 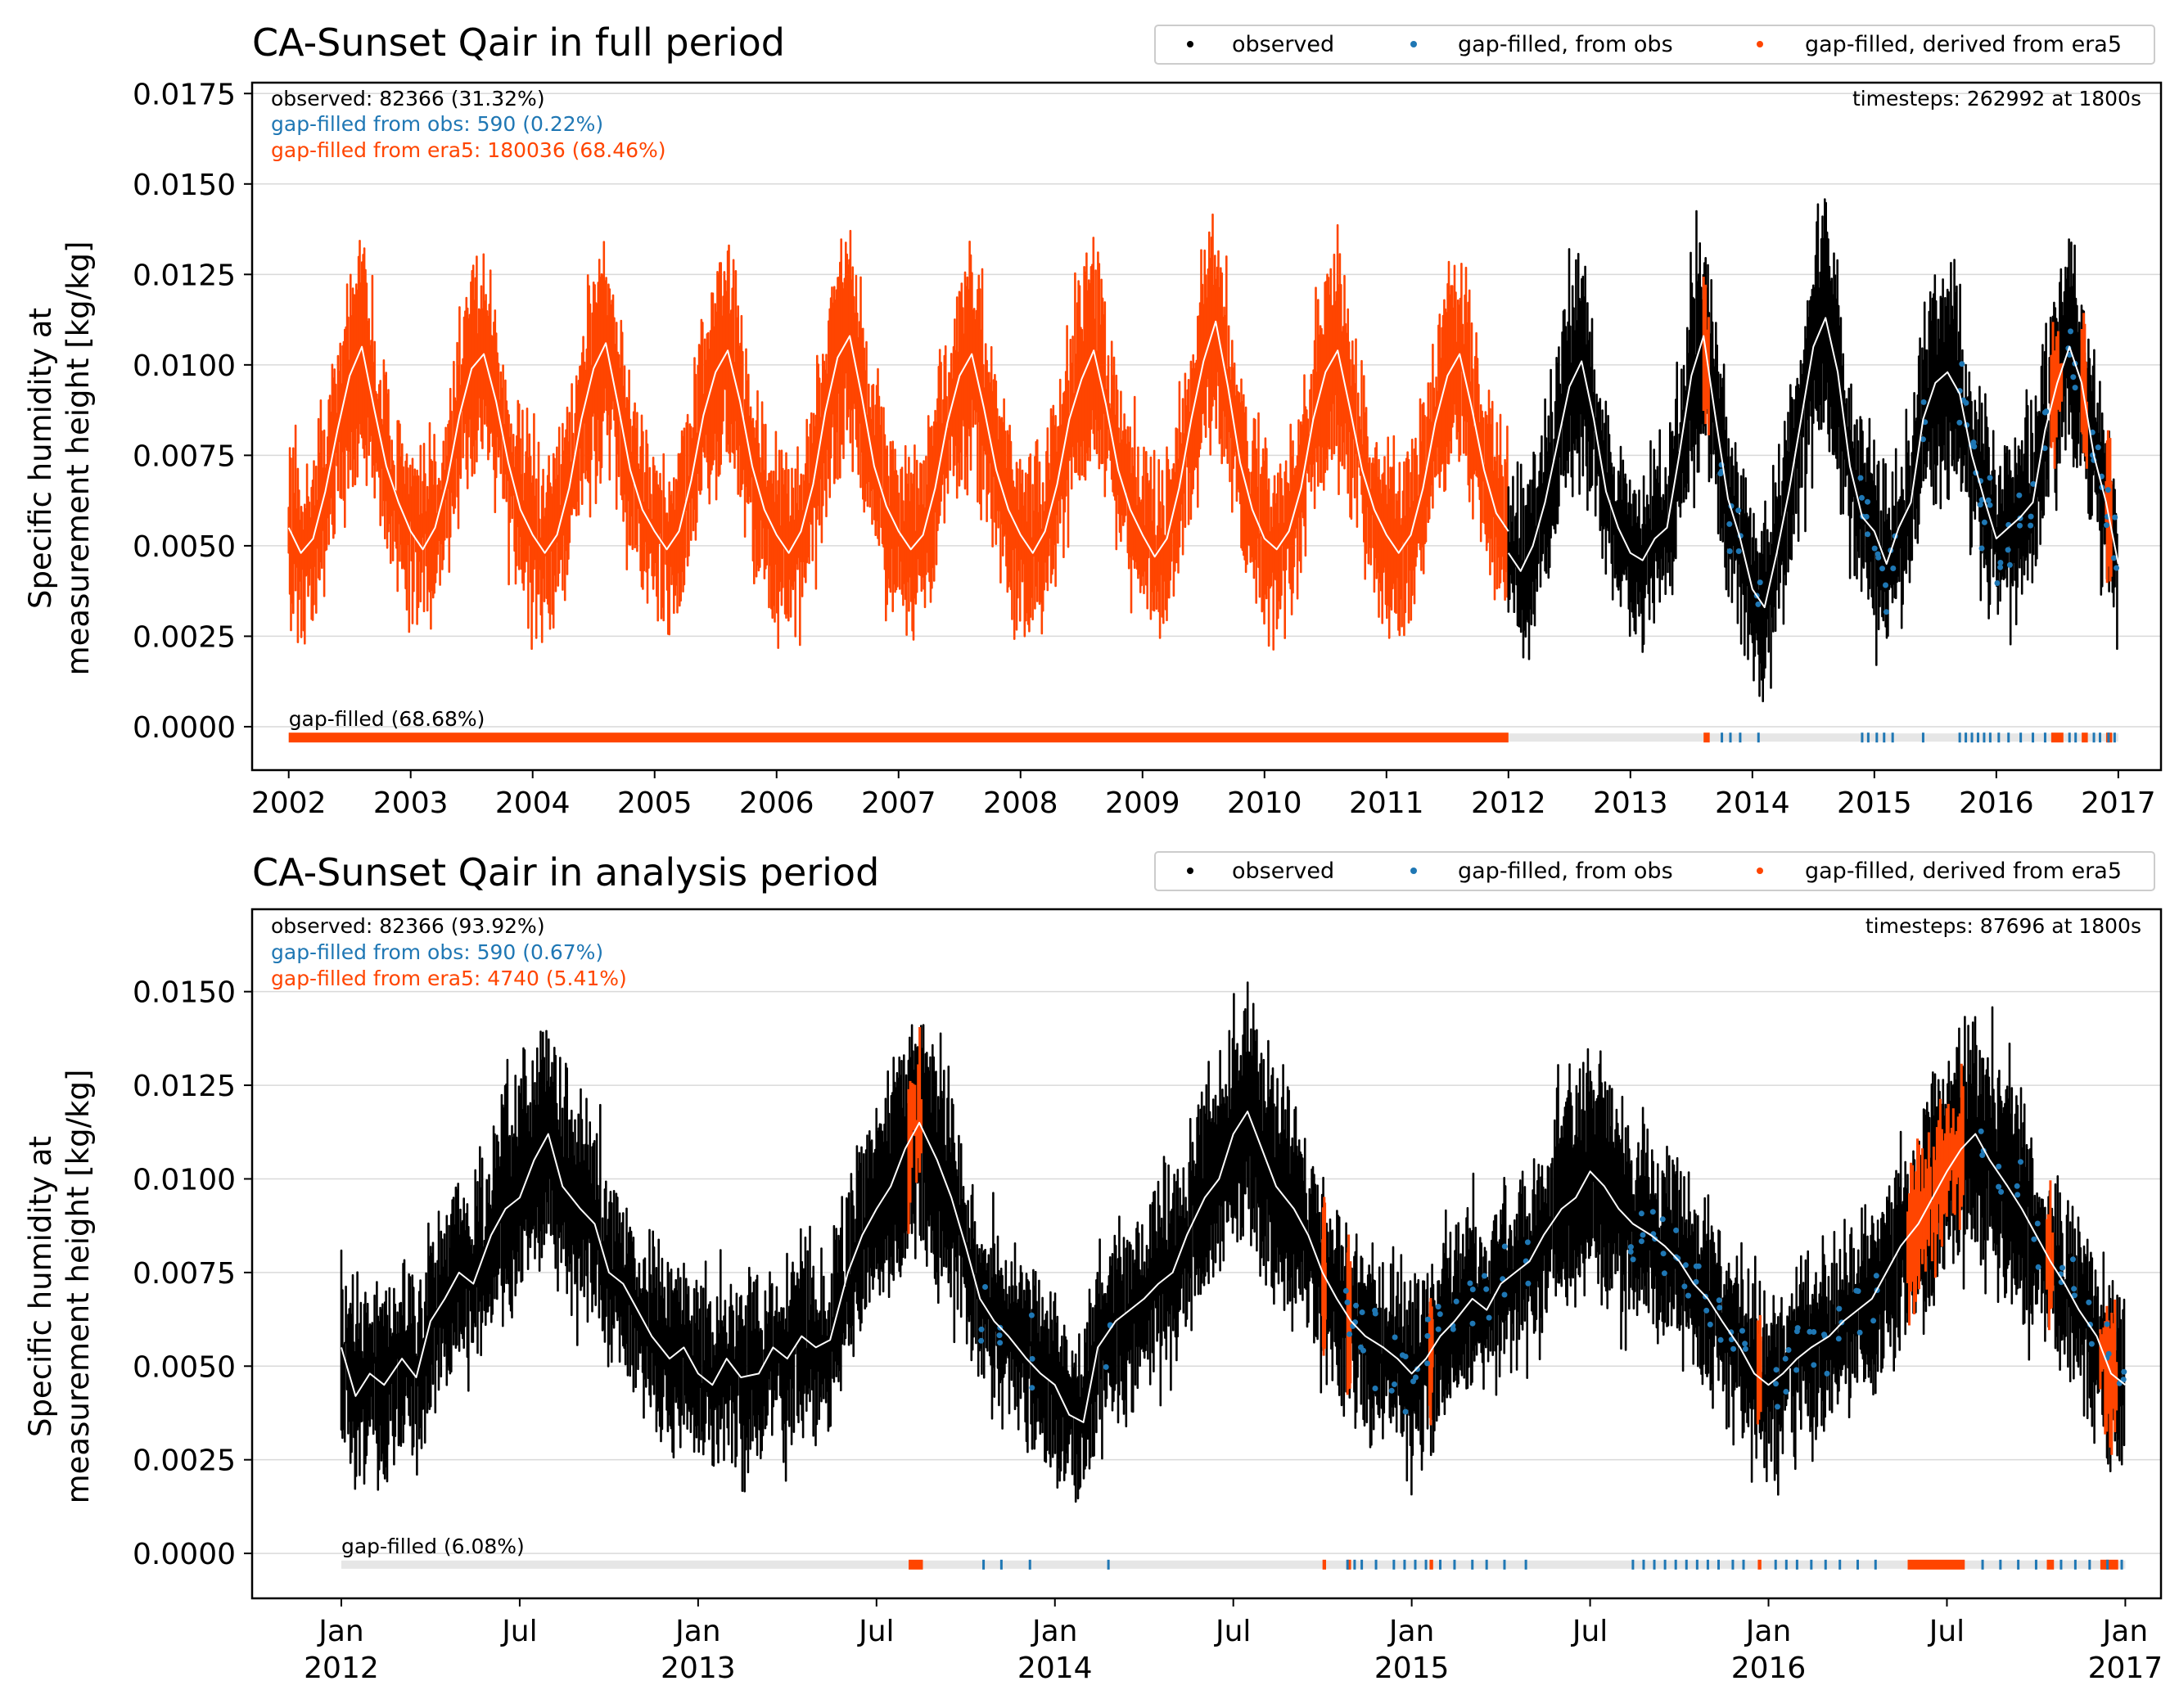 What do you see at coordinates (184, 1087) in the screenshot?
I see `y-tick-label: 0.0125` at bounding box center [184, 1087].